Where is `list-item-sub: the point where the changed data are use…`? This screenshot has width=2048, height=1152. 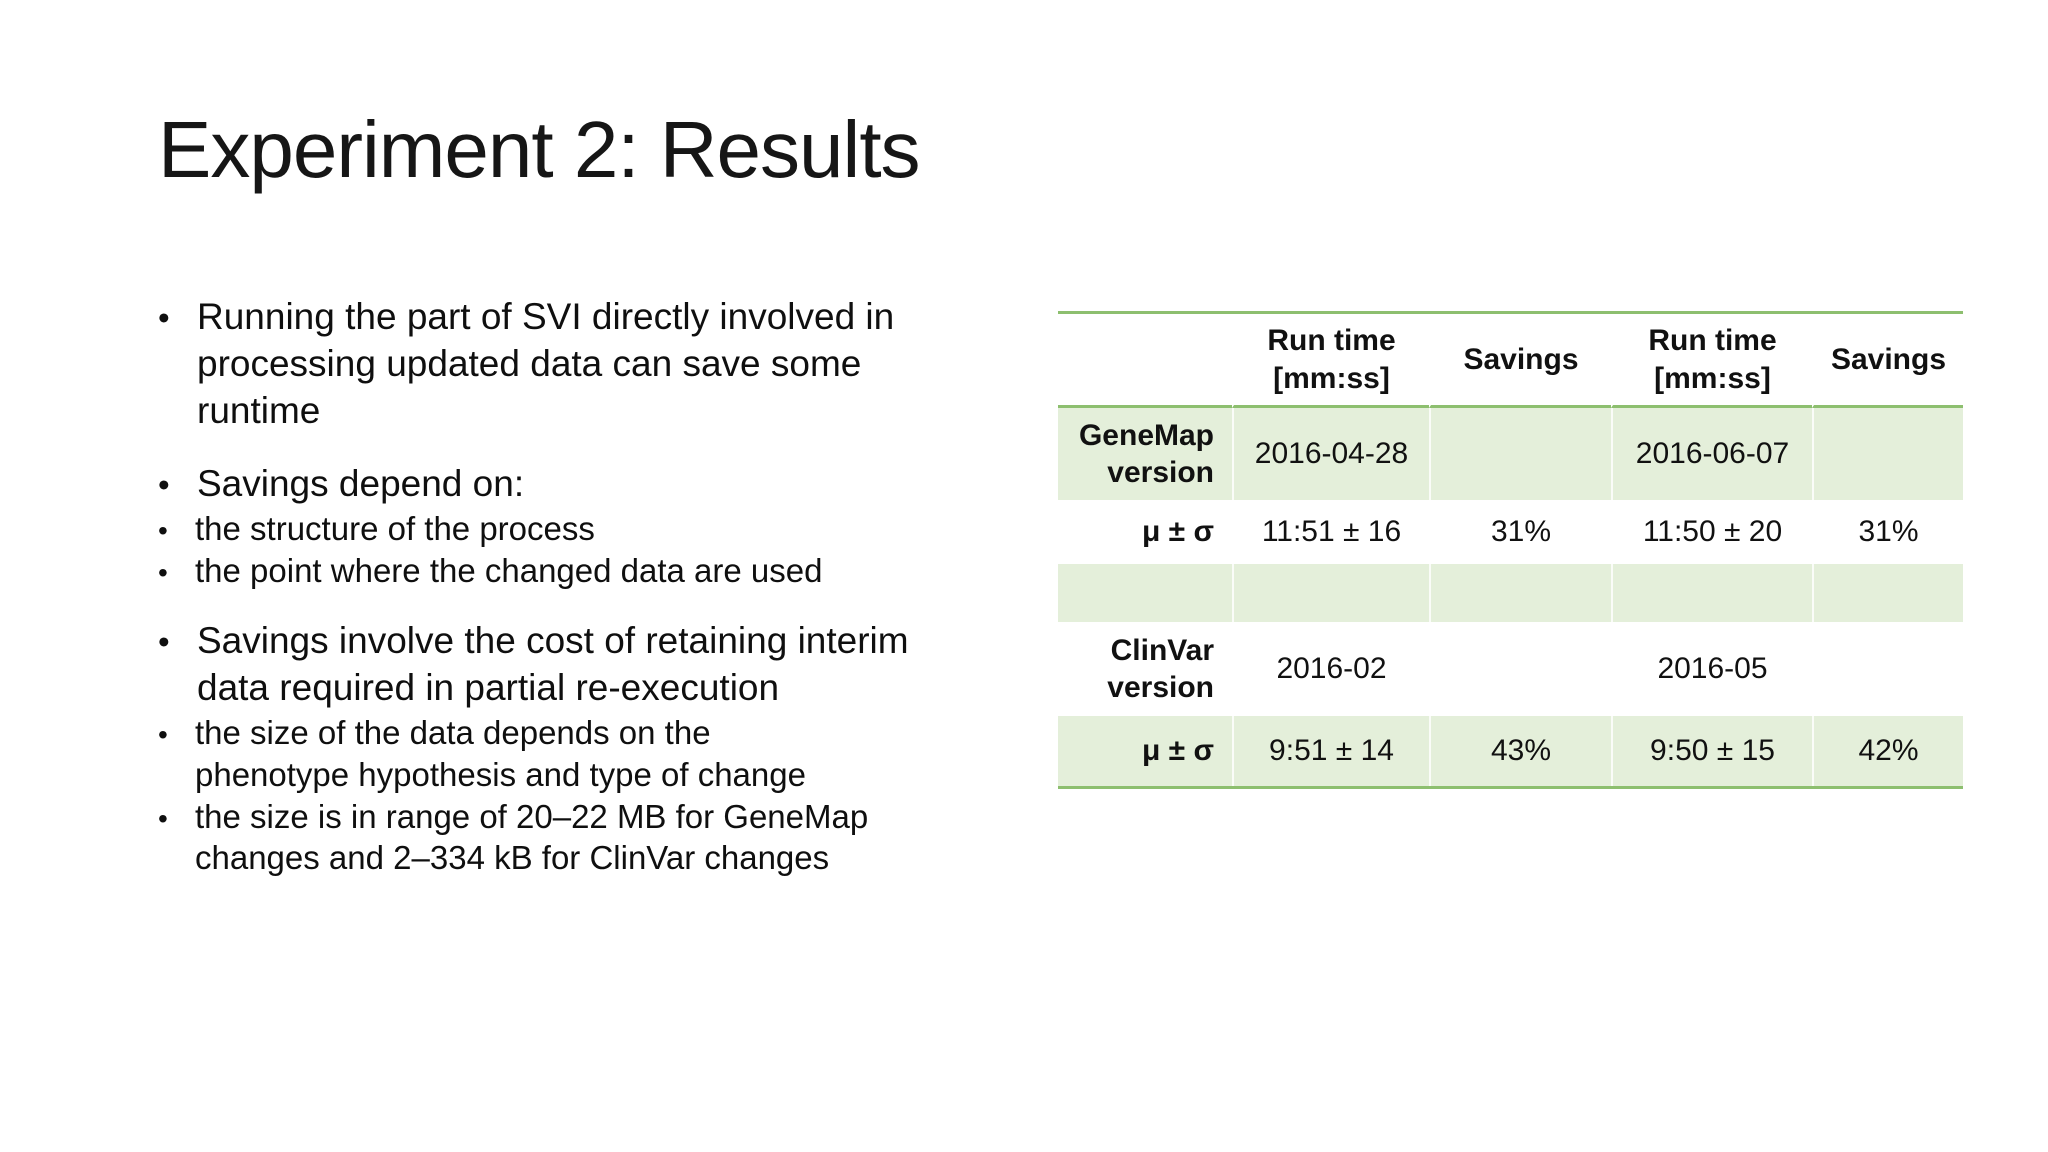 list-item-sub: the point where the changed data are use… is located at coordinates (608, 571).